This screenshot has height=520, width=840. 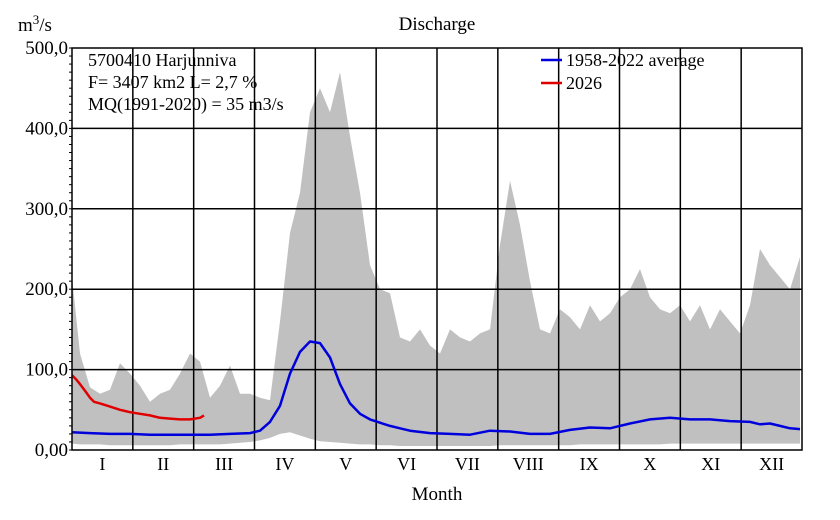 I want to click on y-tick-label: 300,0, so click(x=46, y=209).